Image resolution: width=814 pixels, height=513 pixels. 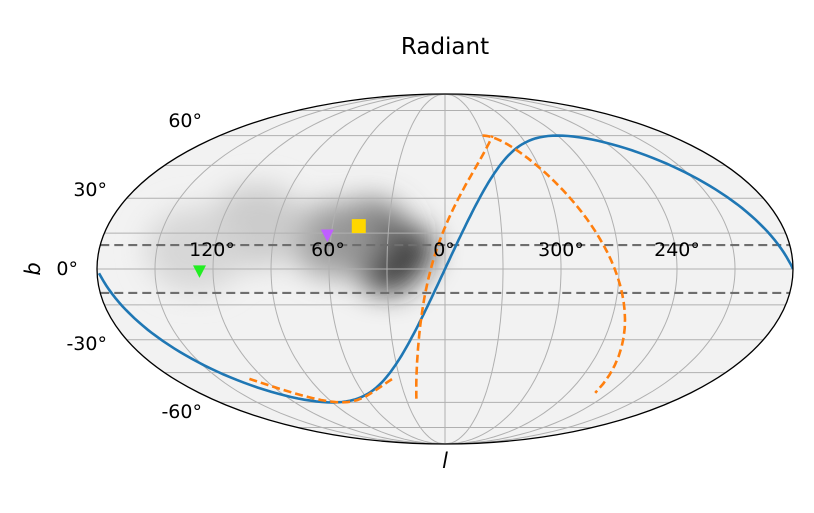 I want to click on x-axis-label: l, so click(x=445, y=461).